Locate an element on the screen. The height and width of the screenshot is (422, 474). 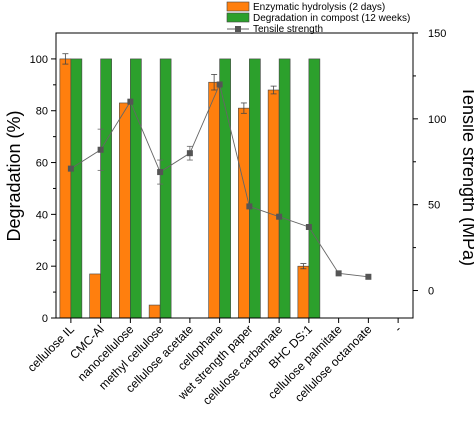
y2-axis-label: Tensile strength (MPa) is located at coordinates (466, 176).